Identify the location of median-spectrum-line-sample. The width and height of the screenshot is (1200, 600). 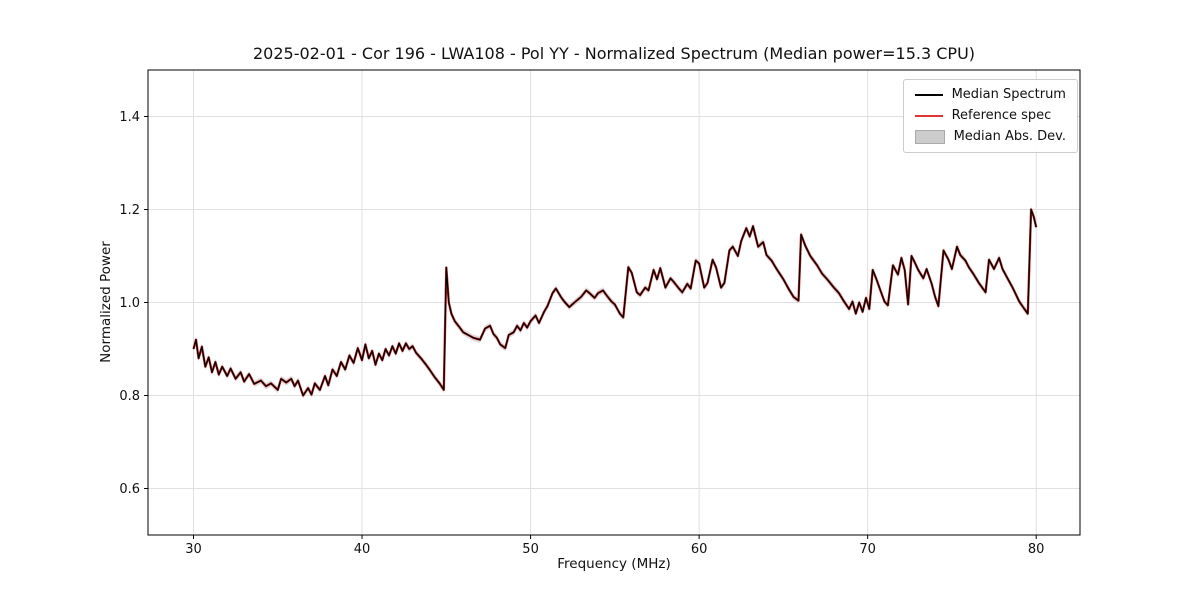
(928, 95).